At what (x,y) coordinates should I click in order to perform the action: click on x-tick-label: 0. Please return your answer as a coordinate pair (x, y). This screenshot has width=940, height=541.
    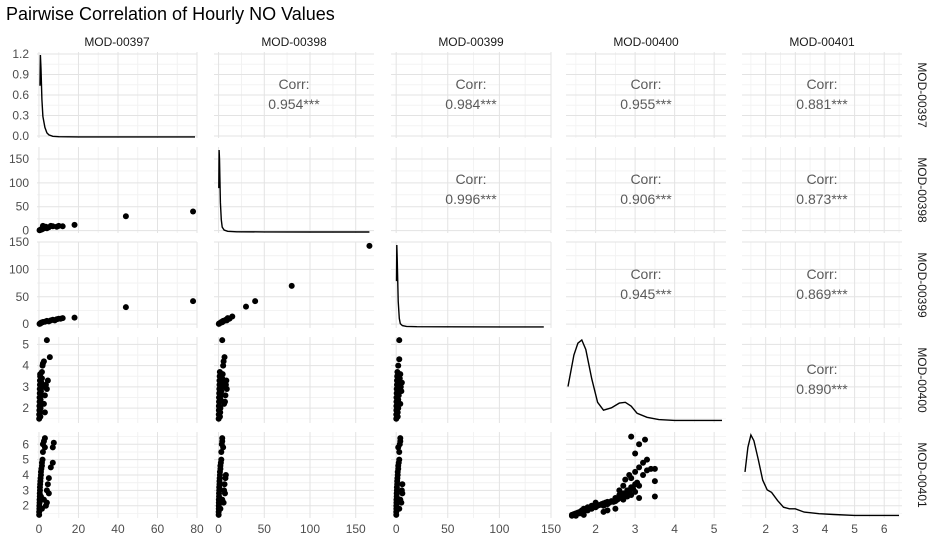
    Looking at the image, I should click on (39, 529).